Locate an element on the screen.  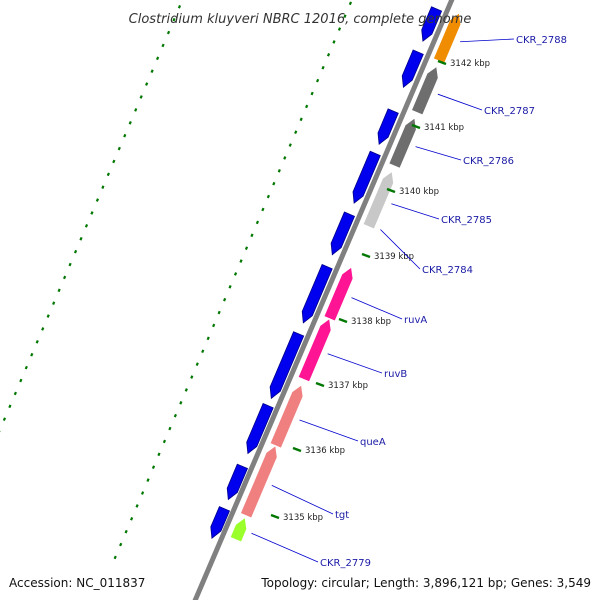
kbp-tick-label: 3139 kbp is located at coordinates (394, 257).